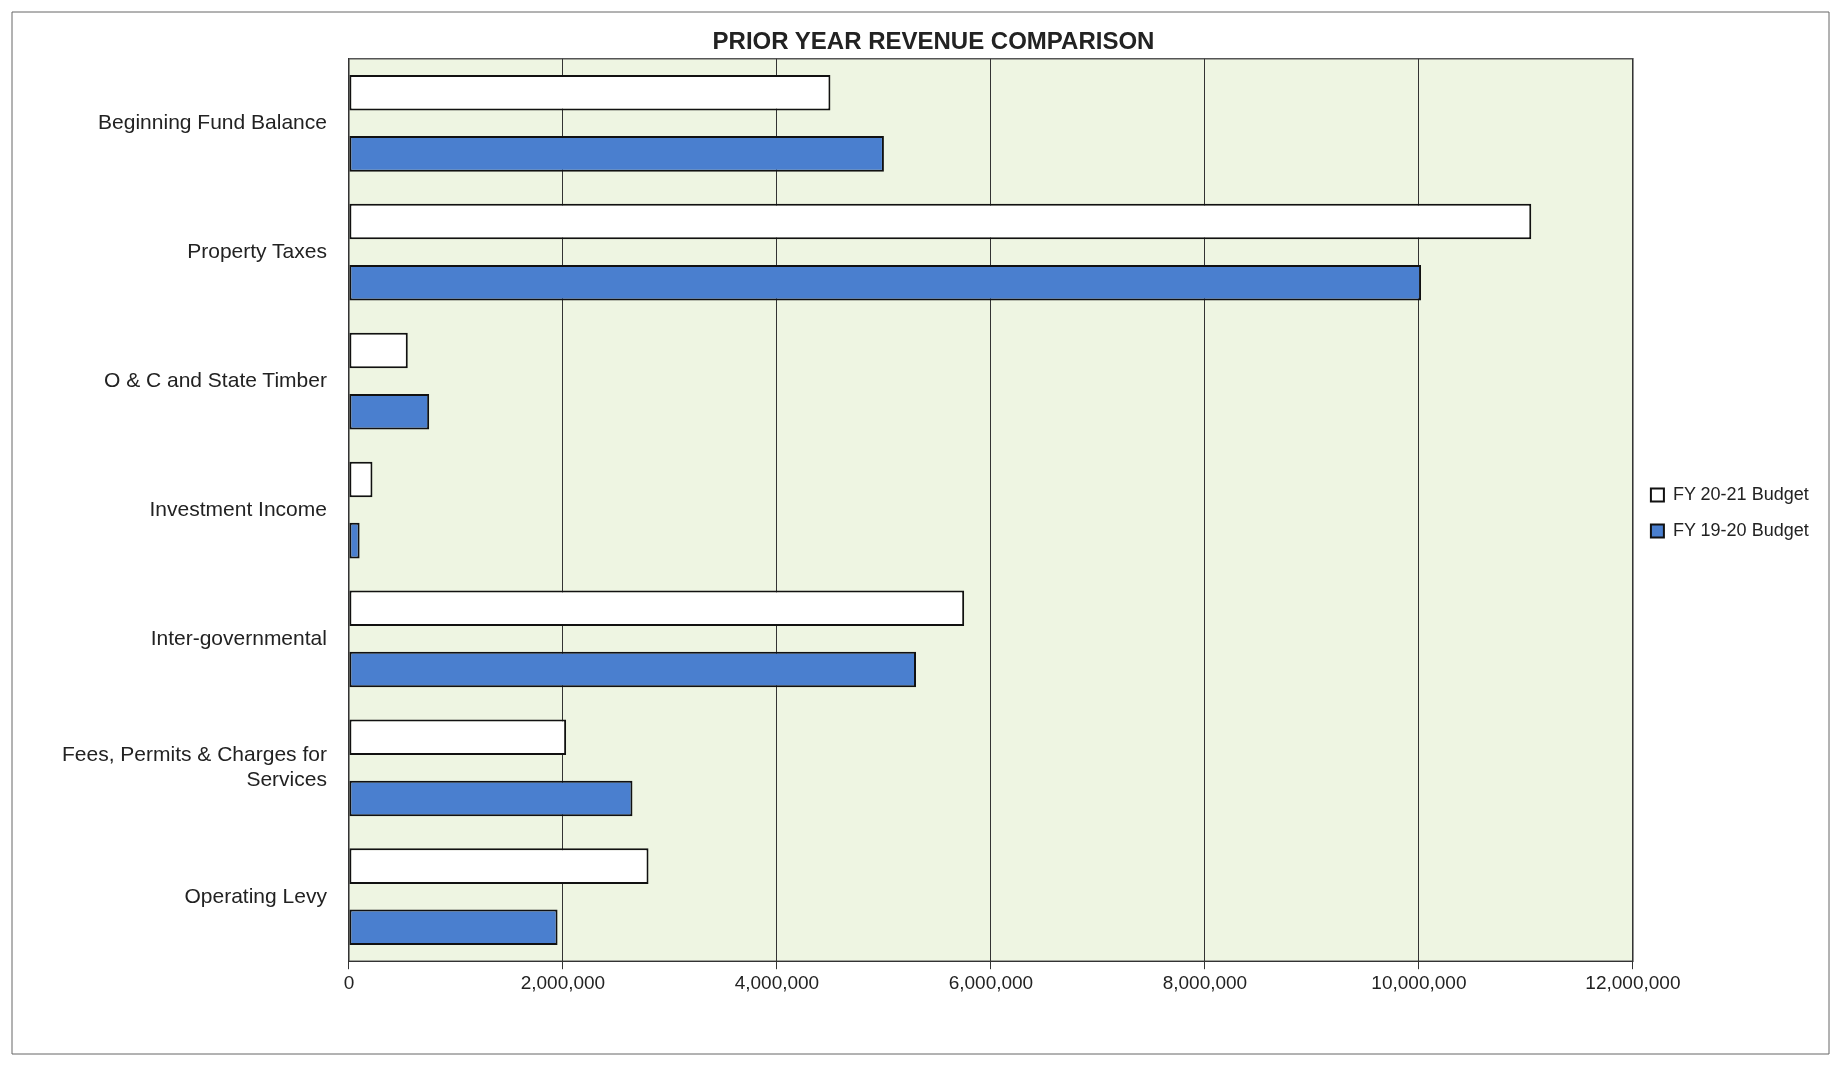 Image resolution: width=1841 pixels, height=1070 pixels. Describe the element at coordinates (194, 766) in the screenshot. I see `y-tick-label: Fees, Permits & Charges for Services` at that location.